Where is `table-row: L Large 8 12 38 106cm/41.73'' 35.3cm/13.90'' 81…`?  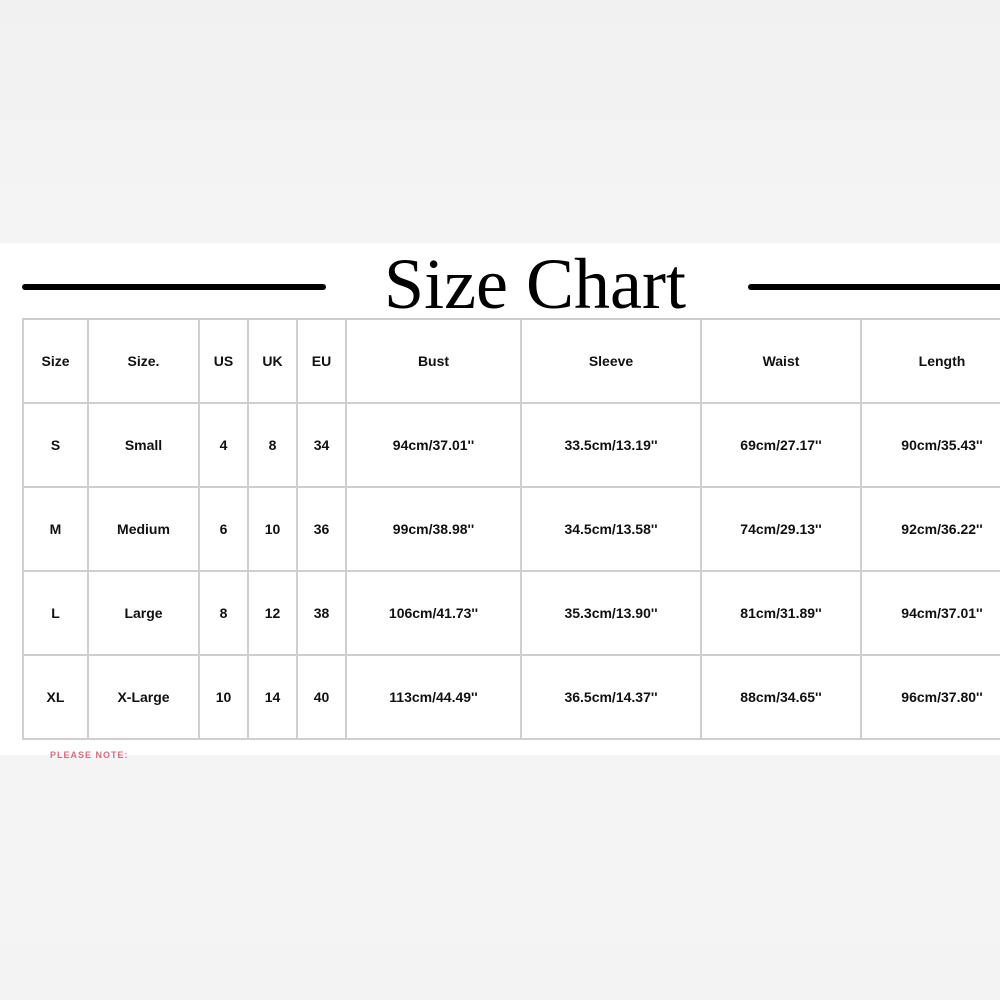 table-row: L Large 8 12 38 106cm/41.73'' 35.3cm/13.90'' 81… is located at coordinates (511, 613).